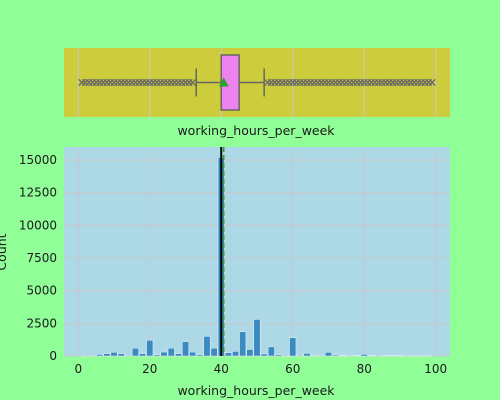  Describe the element at coordinates (257, 82) in the screenshot. I see `boxplot-outliers` at that location.